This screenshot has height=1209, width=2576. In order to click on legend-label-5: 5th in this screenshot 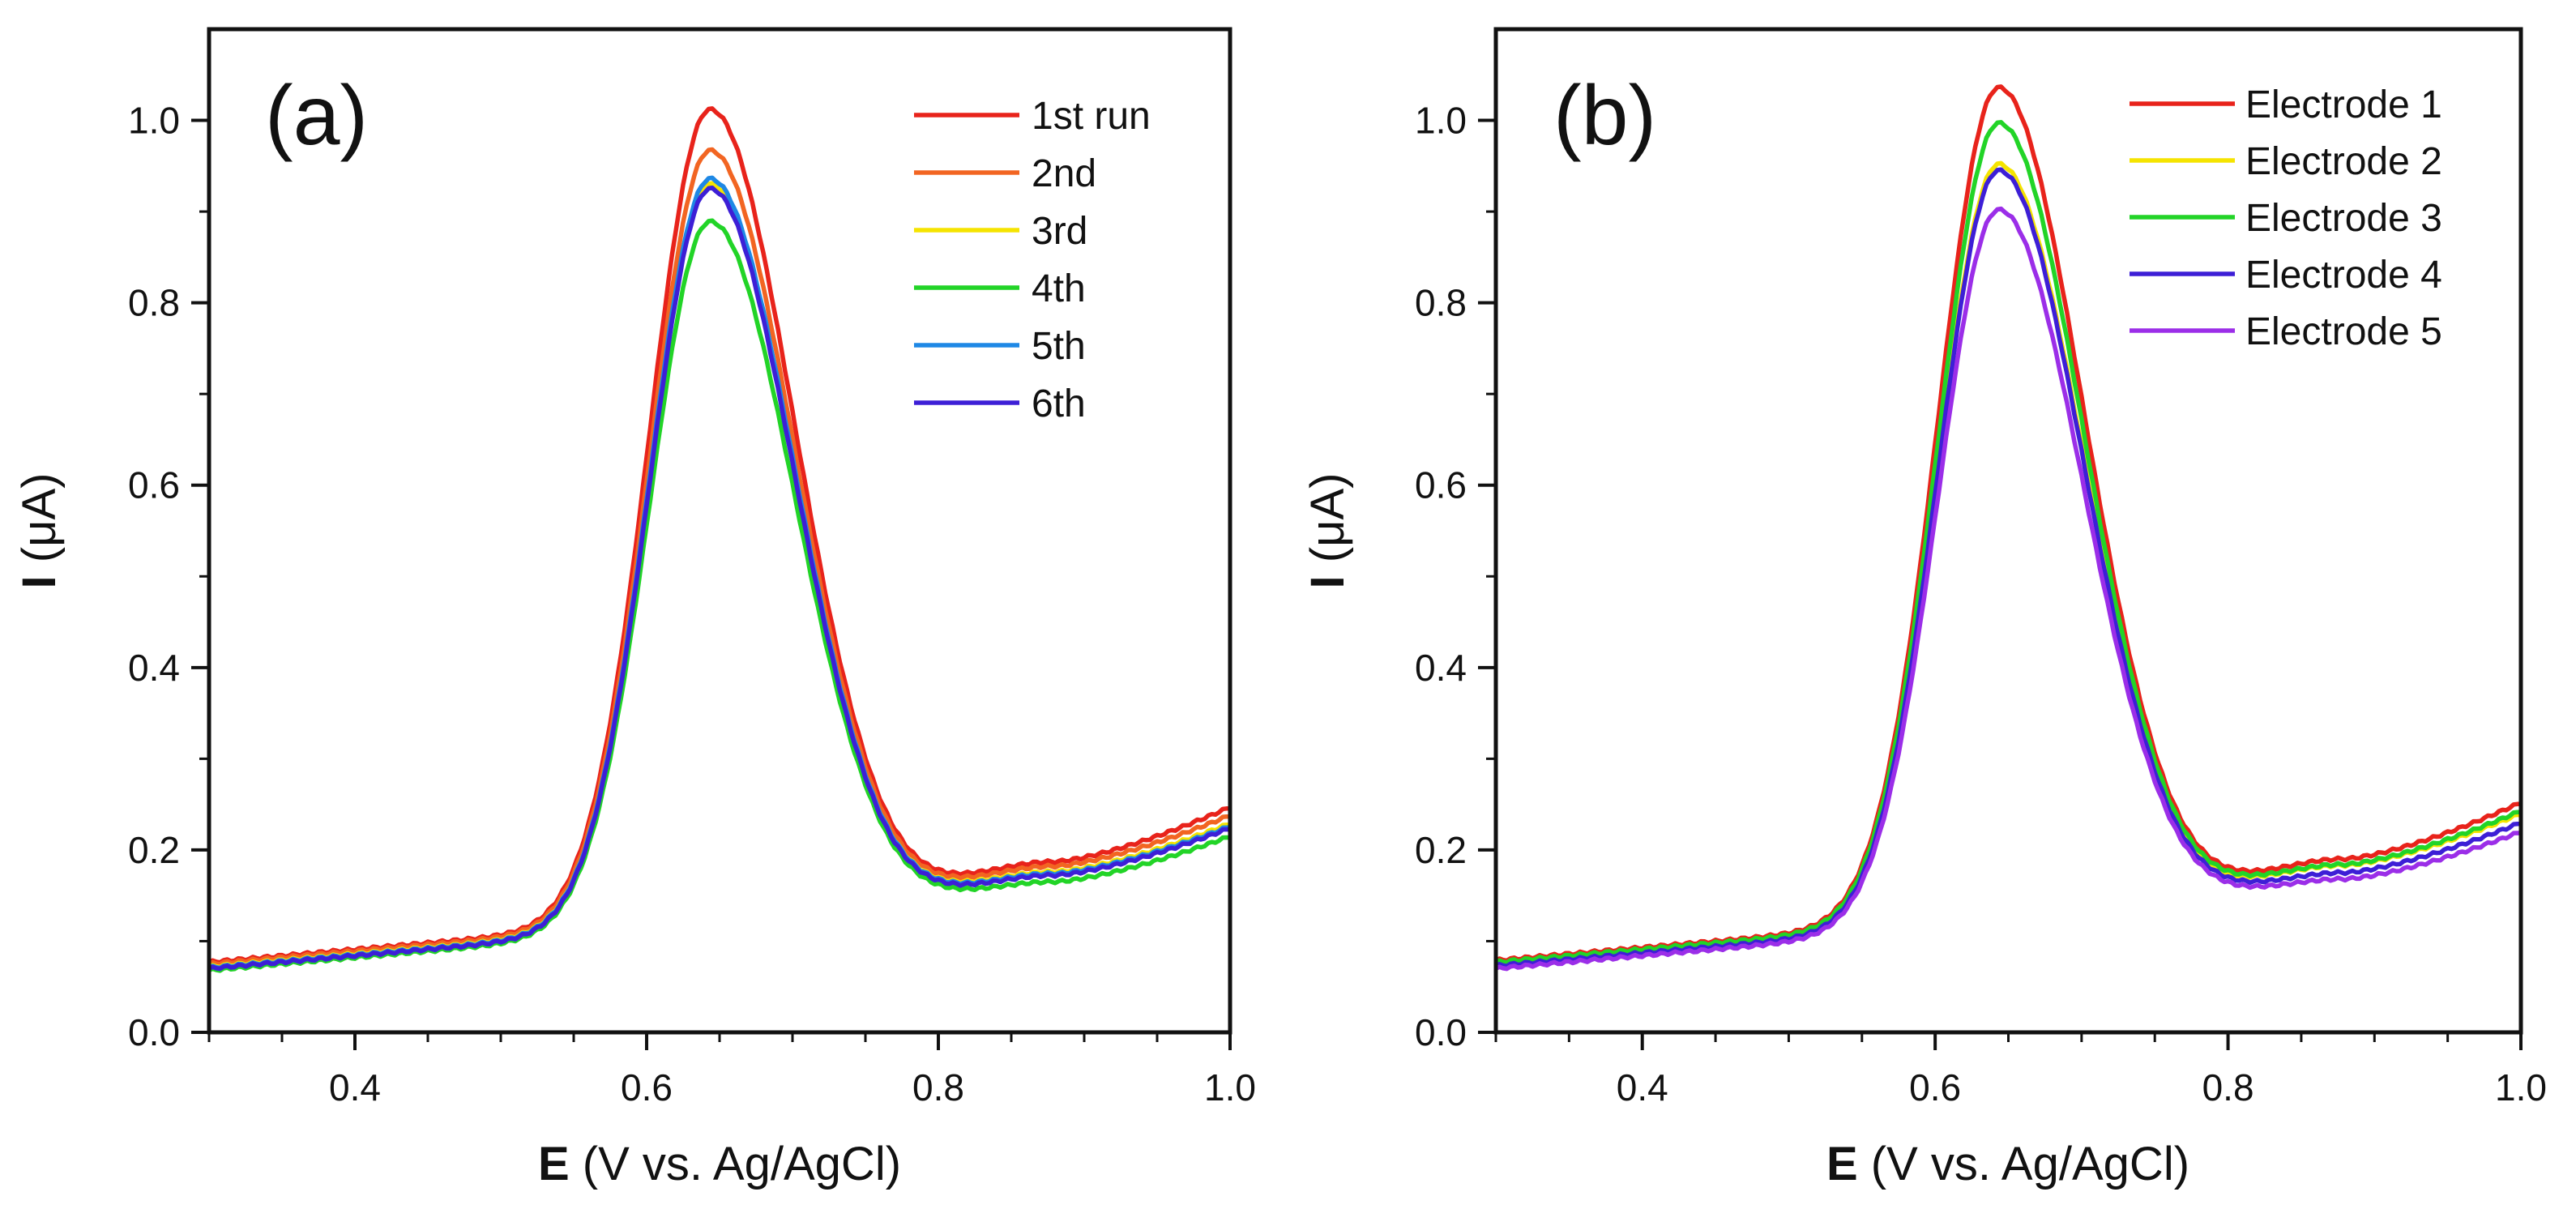, I will do `click(1059, 347)`.